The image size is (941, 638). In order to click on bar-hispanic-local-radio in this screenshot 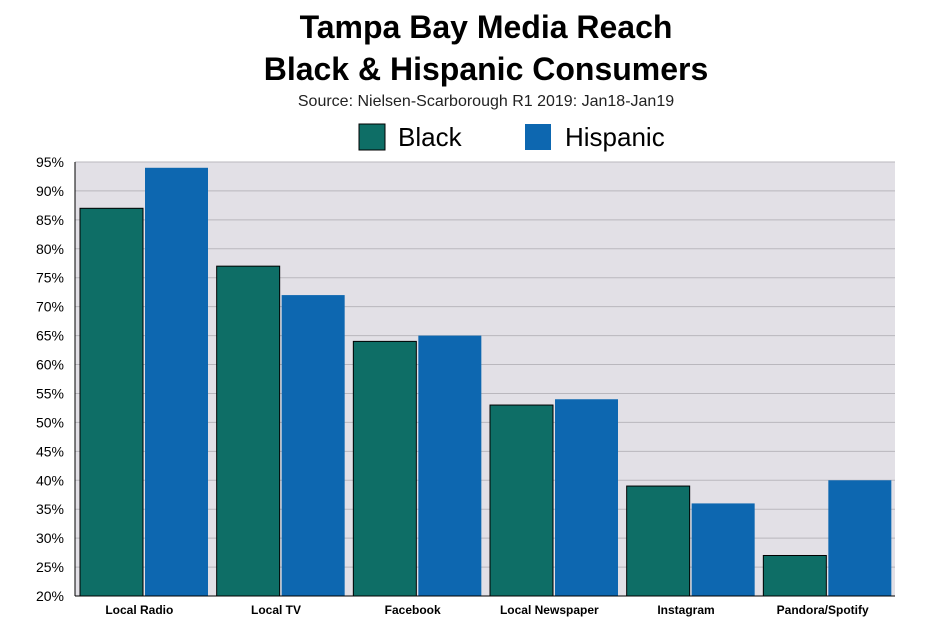, I will do `click(176, 381)`.